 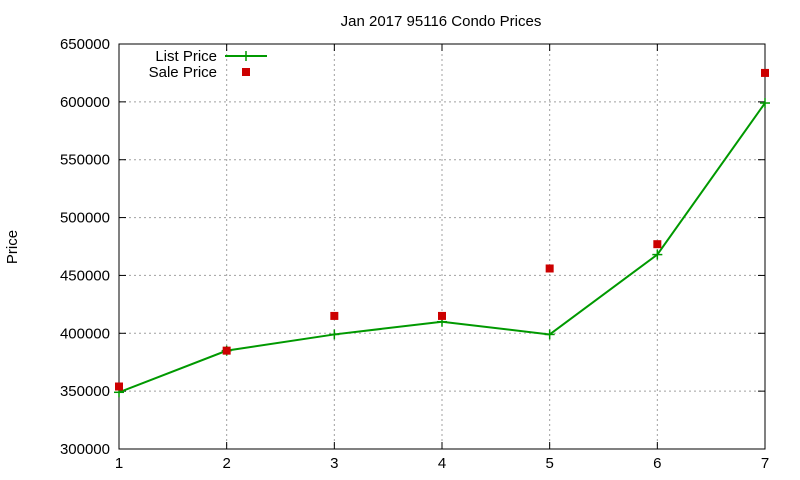 I want to click on chart-title: Jan 2017 95116 Condo Prices, so click(x=441, y=21).